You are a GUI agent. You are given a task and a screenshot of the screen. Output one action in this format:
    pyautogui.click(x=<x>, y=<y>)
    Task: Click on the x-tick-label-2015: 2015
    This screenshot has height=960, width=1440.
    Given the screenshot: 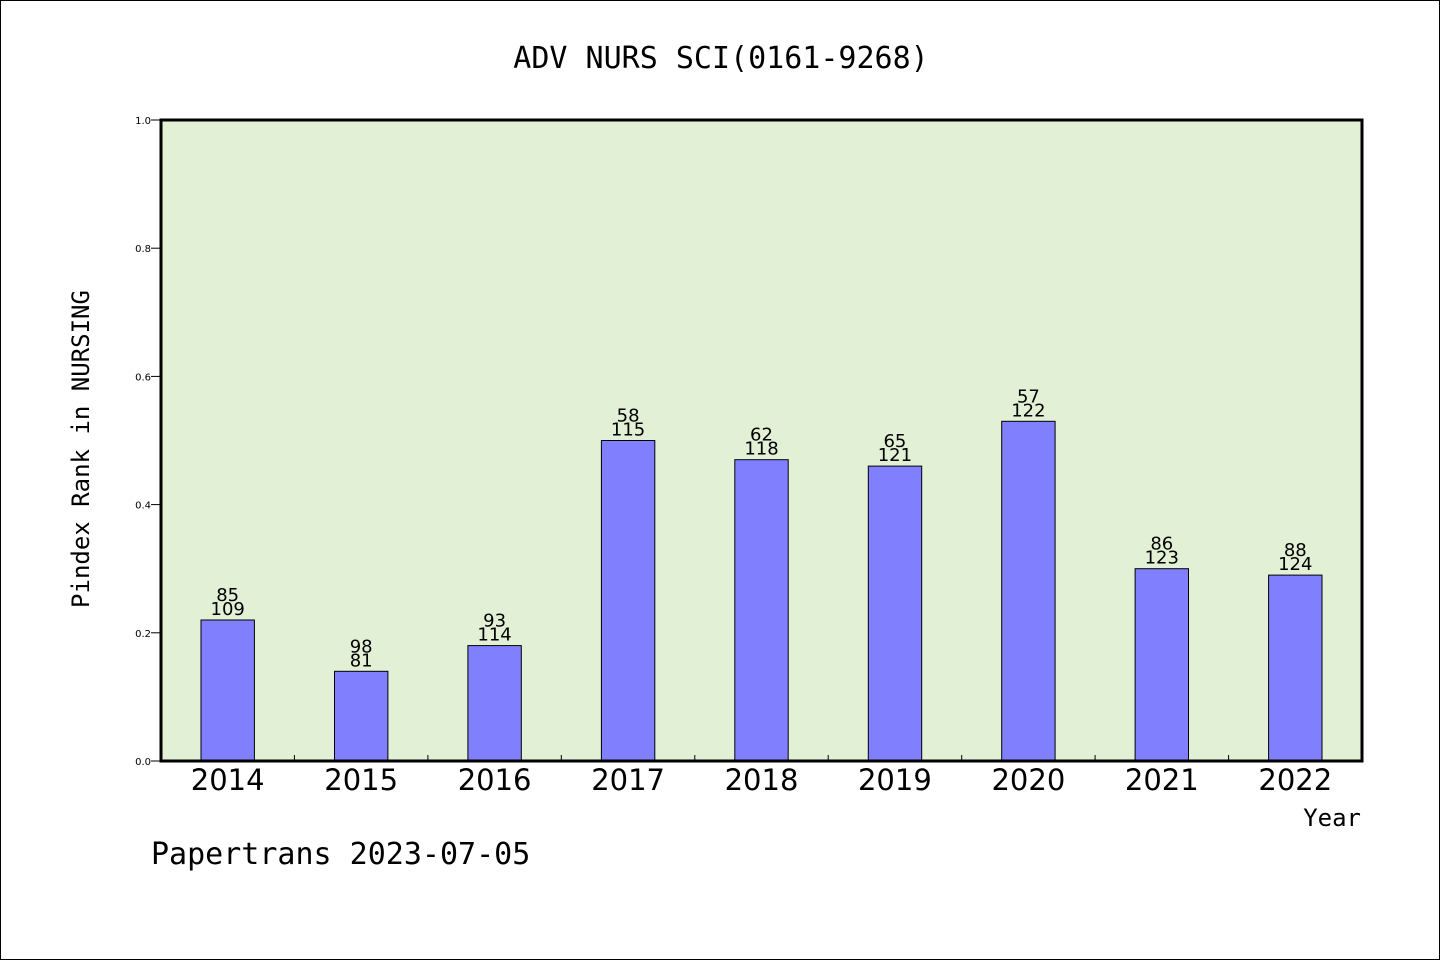 What is the action you would take?
    pyautogui.click(x=361, y=780)
    